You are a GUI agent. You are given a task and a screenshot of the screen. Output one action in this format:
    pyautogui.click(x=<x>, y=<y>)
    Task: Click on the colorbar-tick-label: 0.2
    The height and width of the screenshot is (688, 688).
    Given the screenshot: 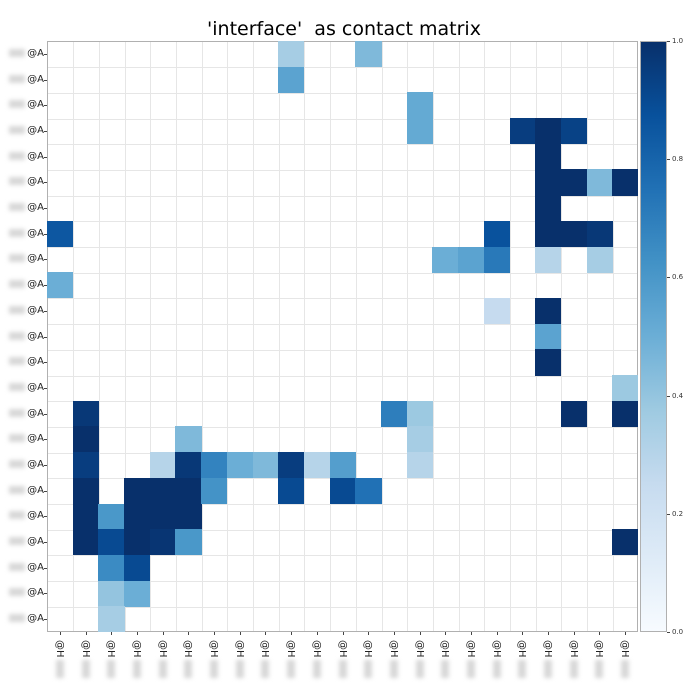 What is the action you would take?
    pyautogui.click(x=678, y=513)
    